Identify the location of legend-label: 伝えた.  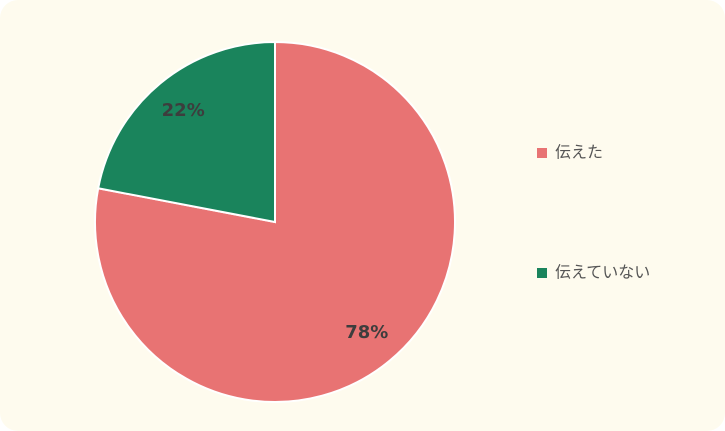
(579, 152).